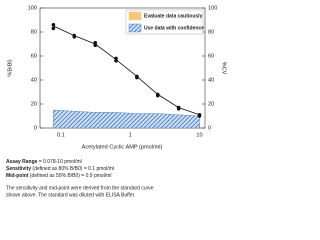 Image resolution: width=320 pixels, height=240 pixels. What do you see at coordinates (209, 128) in the screenshot?
I see `y2-tick-label: 0` at bounding box center [209, 128].